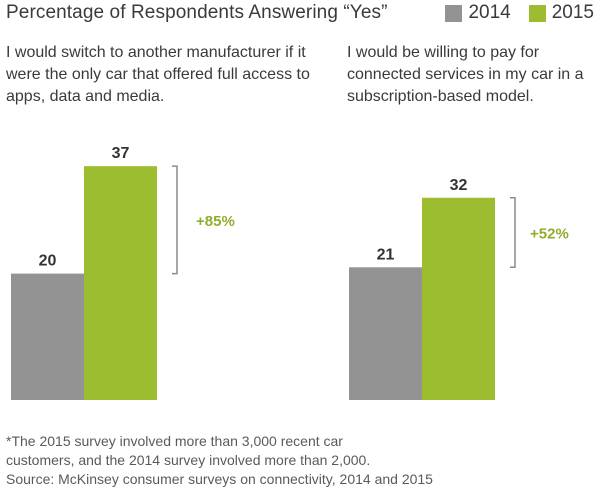  What do you see at coordinates (215, 221) in the screenshot?
I see `change-label-chart1: +85%` at bounding box center [215, 221].